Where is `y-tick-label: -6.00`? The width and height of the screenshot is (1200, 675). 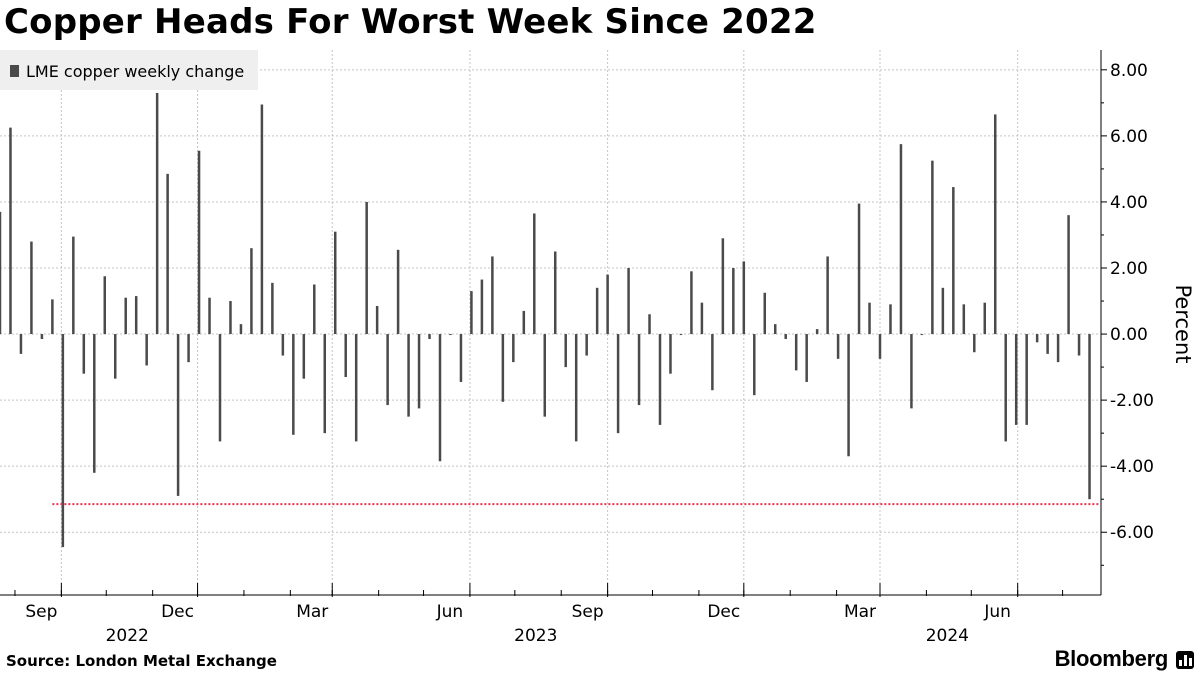
y-tick-label: -6.00 is located at coordinates (1132, 533).